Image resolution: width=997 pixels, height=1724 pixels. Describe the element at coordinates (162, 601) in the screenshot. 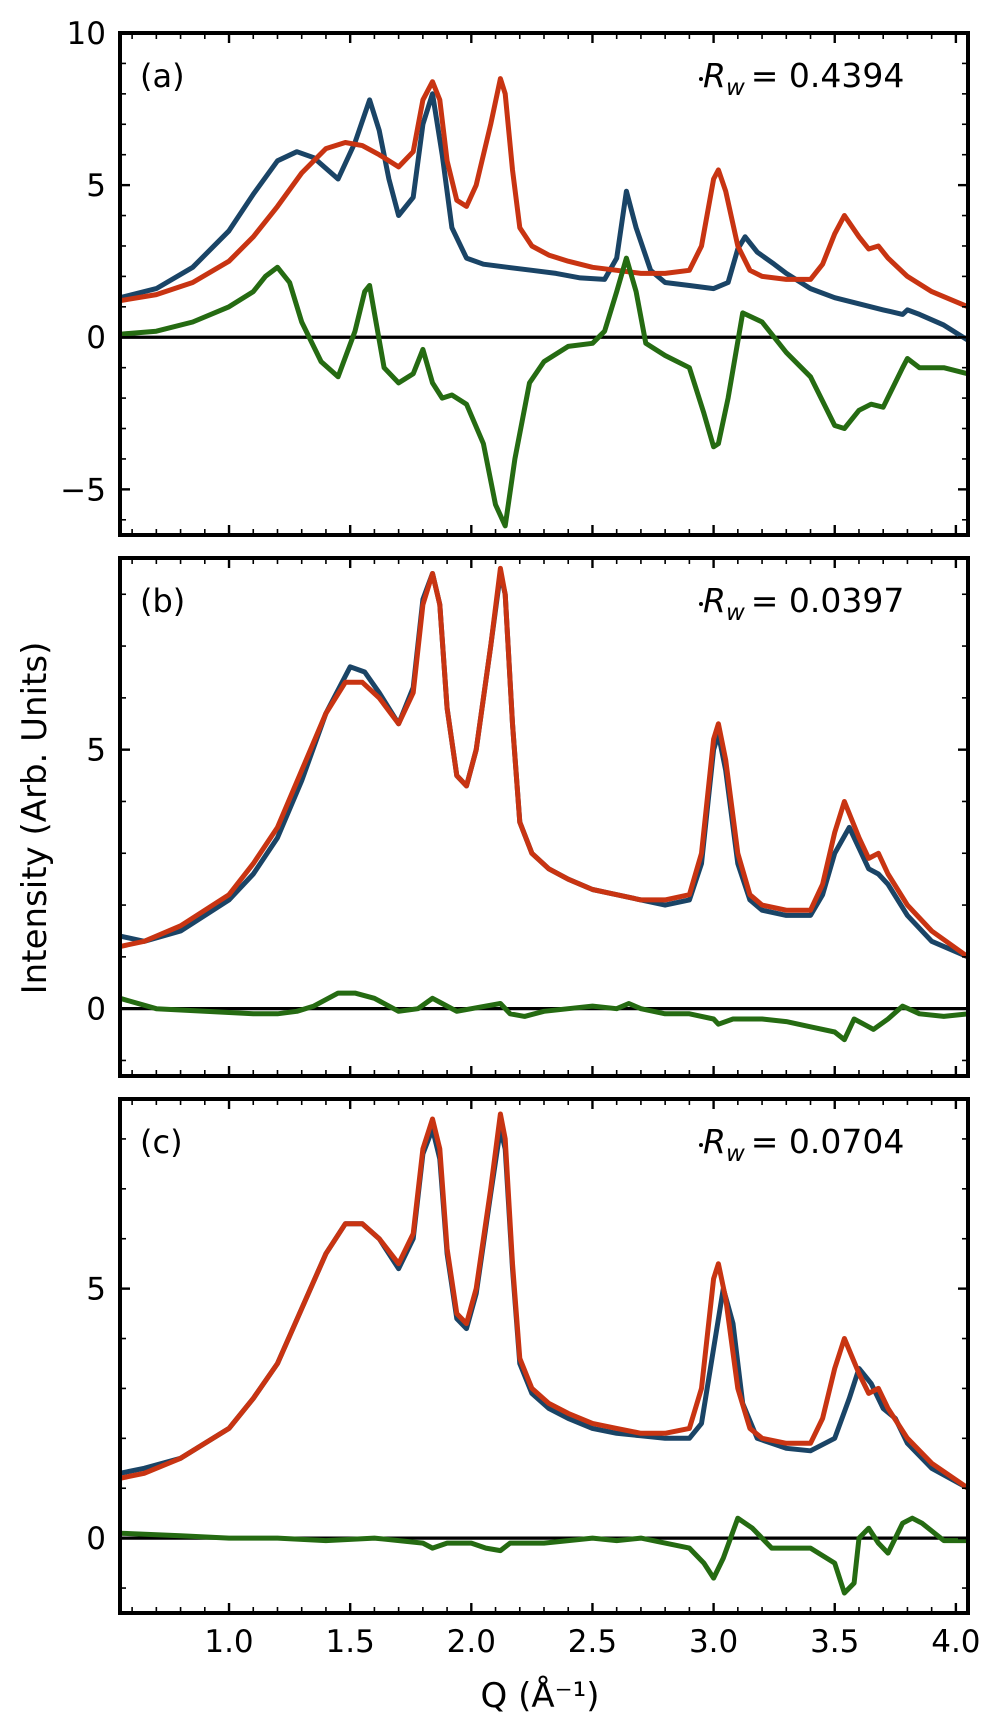

I see `panel-label-b: (b)` at that location.